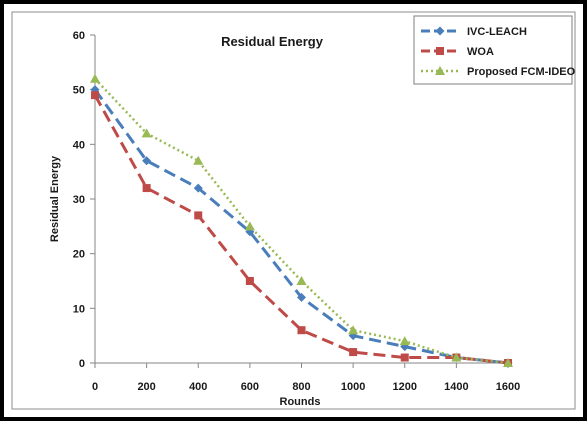 Image resolution: width=587 pixels, height=426 pixels. I want to click on x-tick-label: 400, so click(198, 387).